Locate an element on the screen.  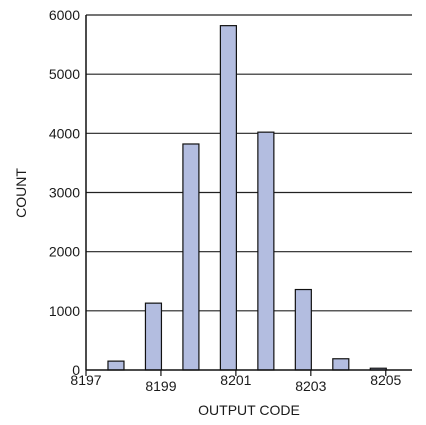
x-tick-labels: 8197 8199 8201 8203 8205 is located at coordinates (235, 383).